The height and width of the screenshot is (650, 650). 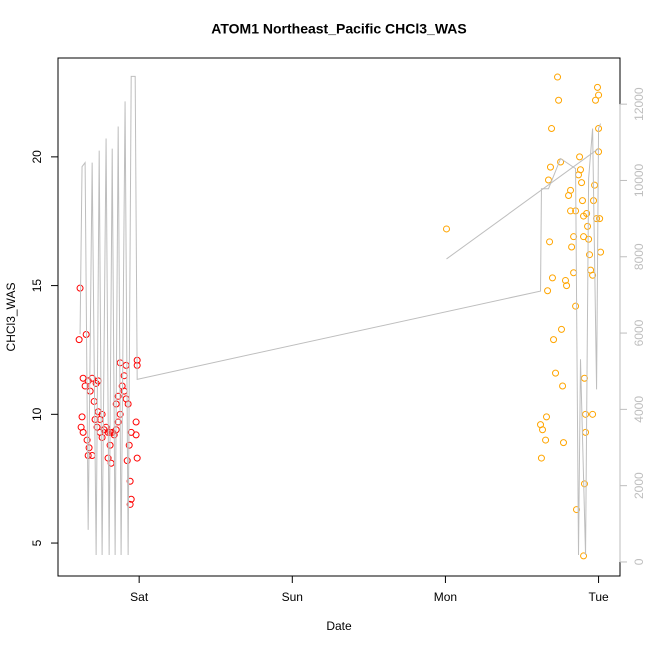 I want to click on y2-tick-label: 12000, so click(x=639, y=104).